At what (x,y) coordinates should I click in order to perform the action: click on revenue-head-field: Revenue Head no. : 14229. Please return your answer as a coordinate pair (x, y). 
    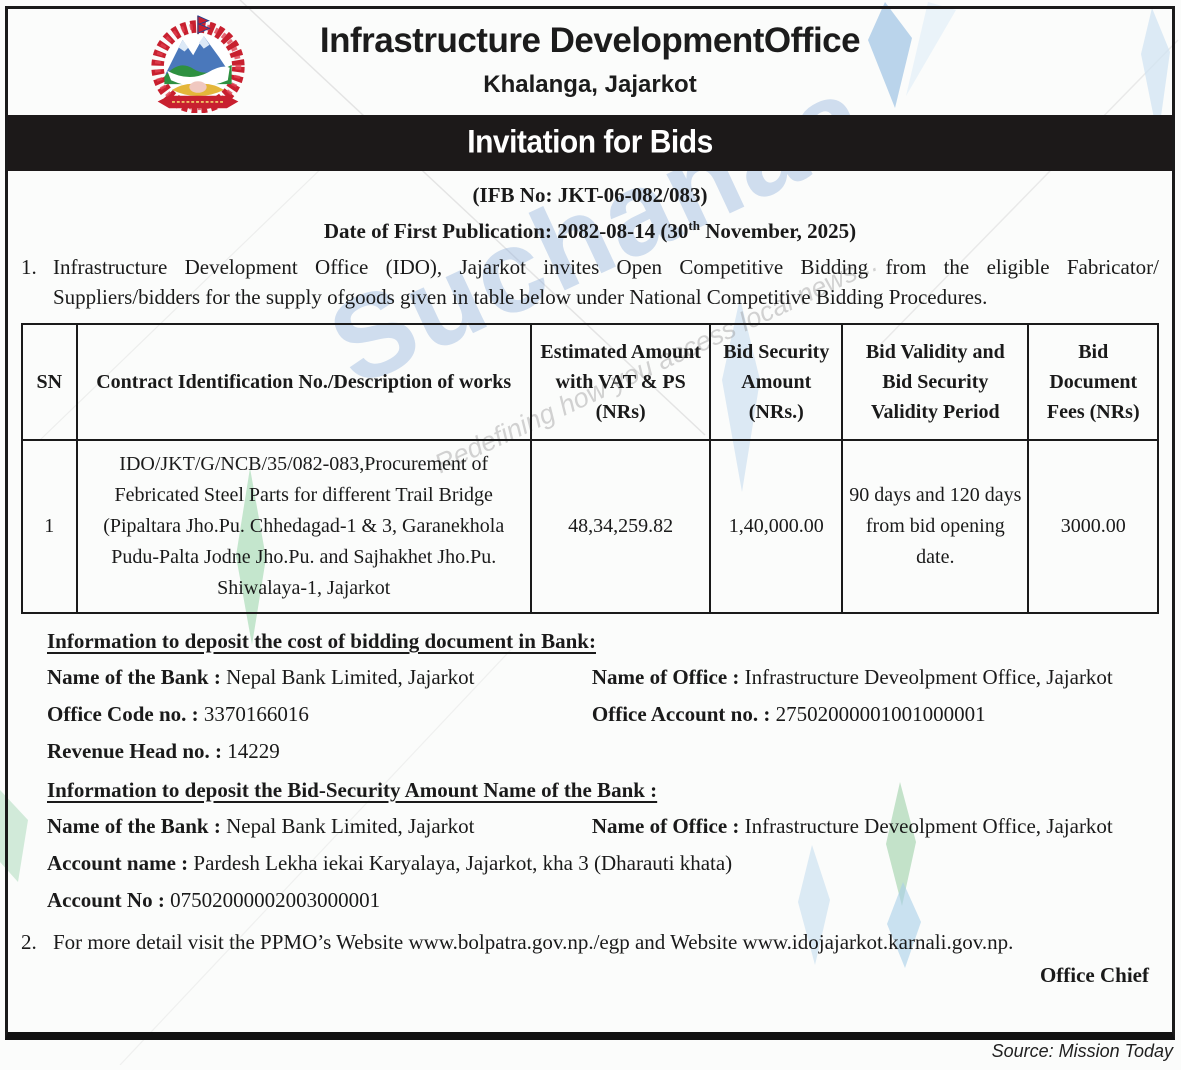
    Looking at the image, I should click on (603, 751).